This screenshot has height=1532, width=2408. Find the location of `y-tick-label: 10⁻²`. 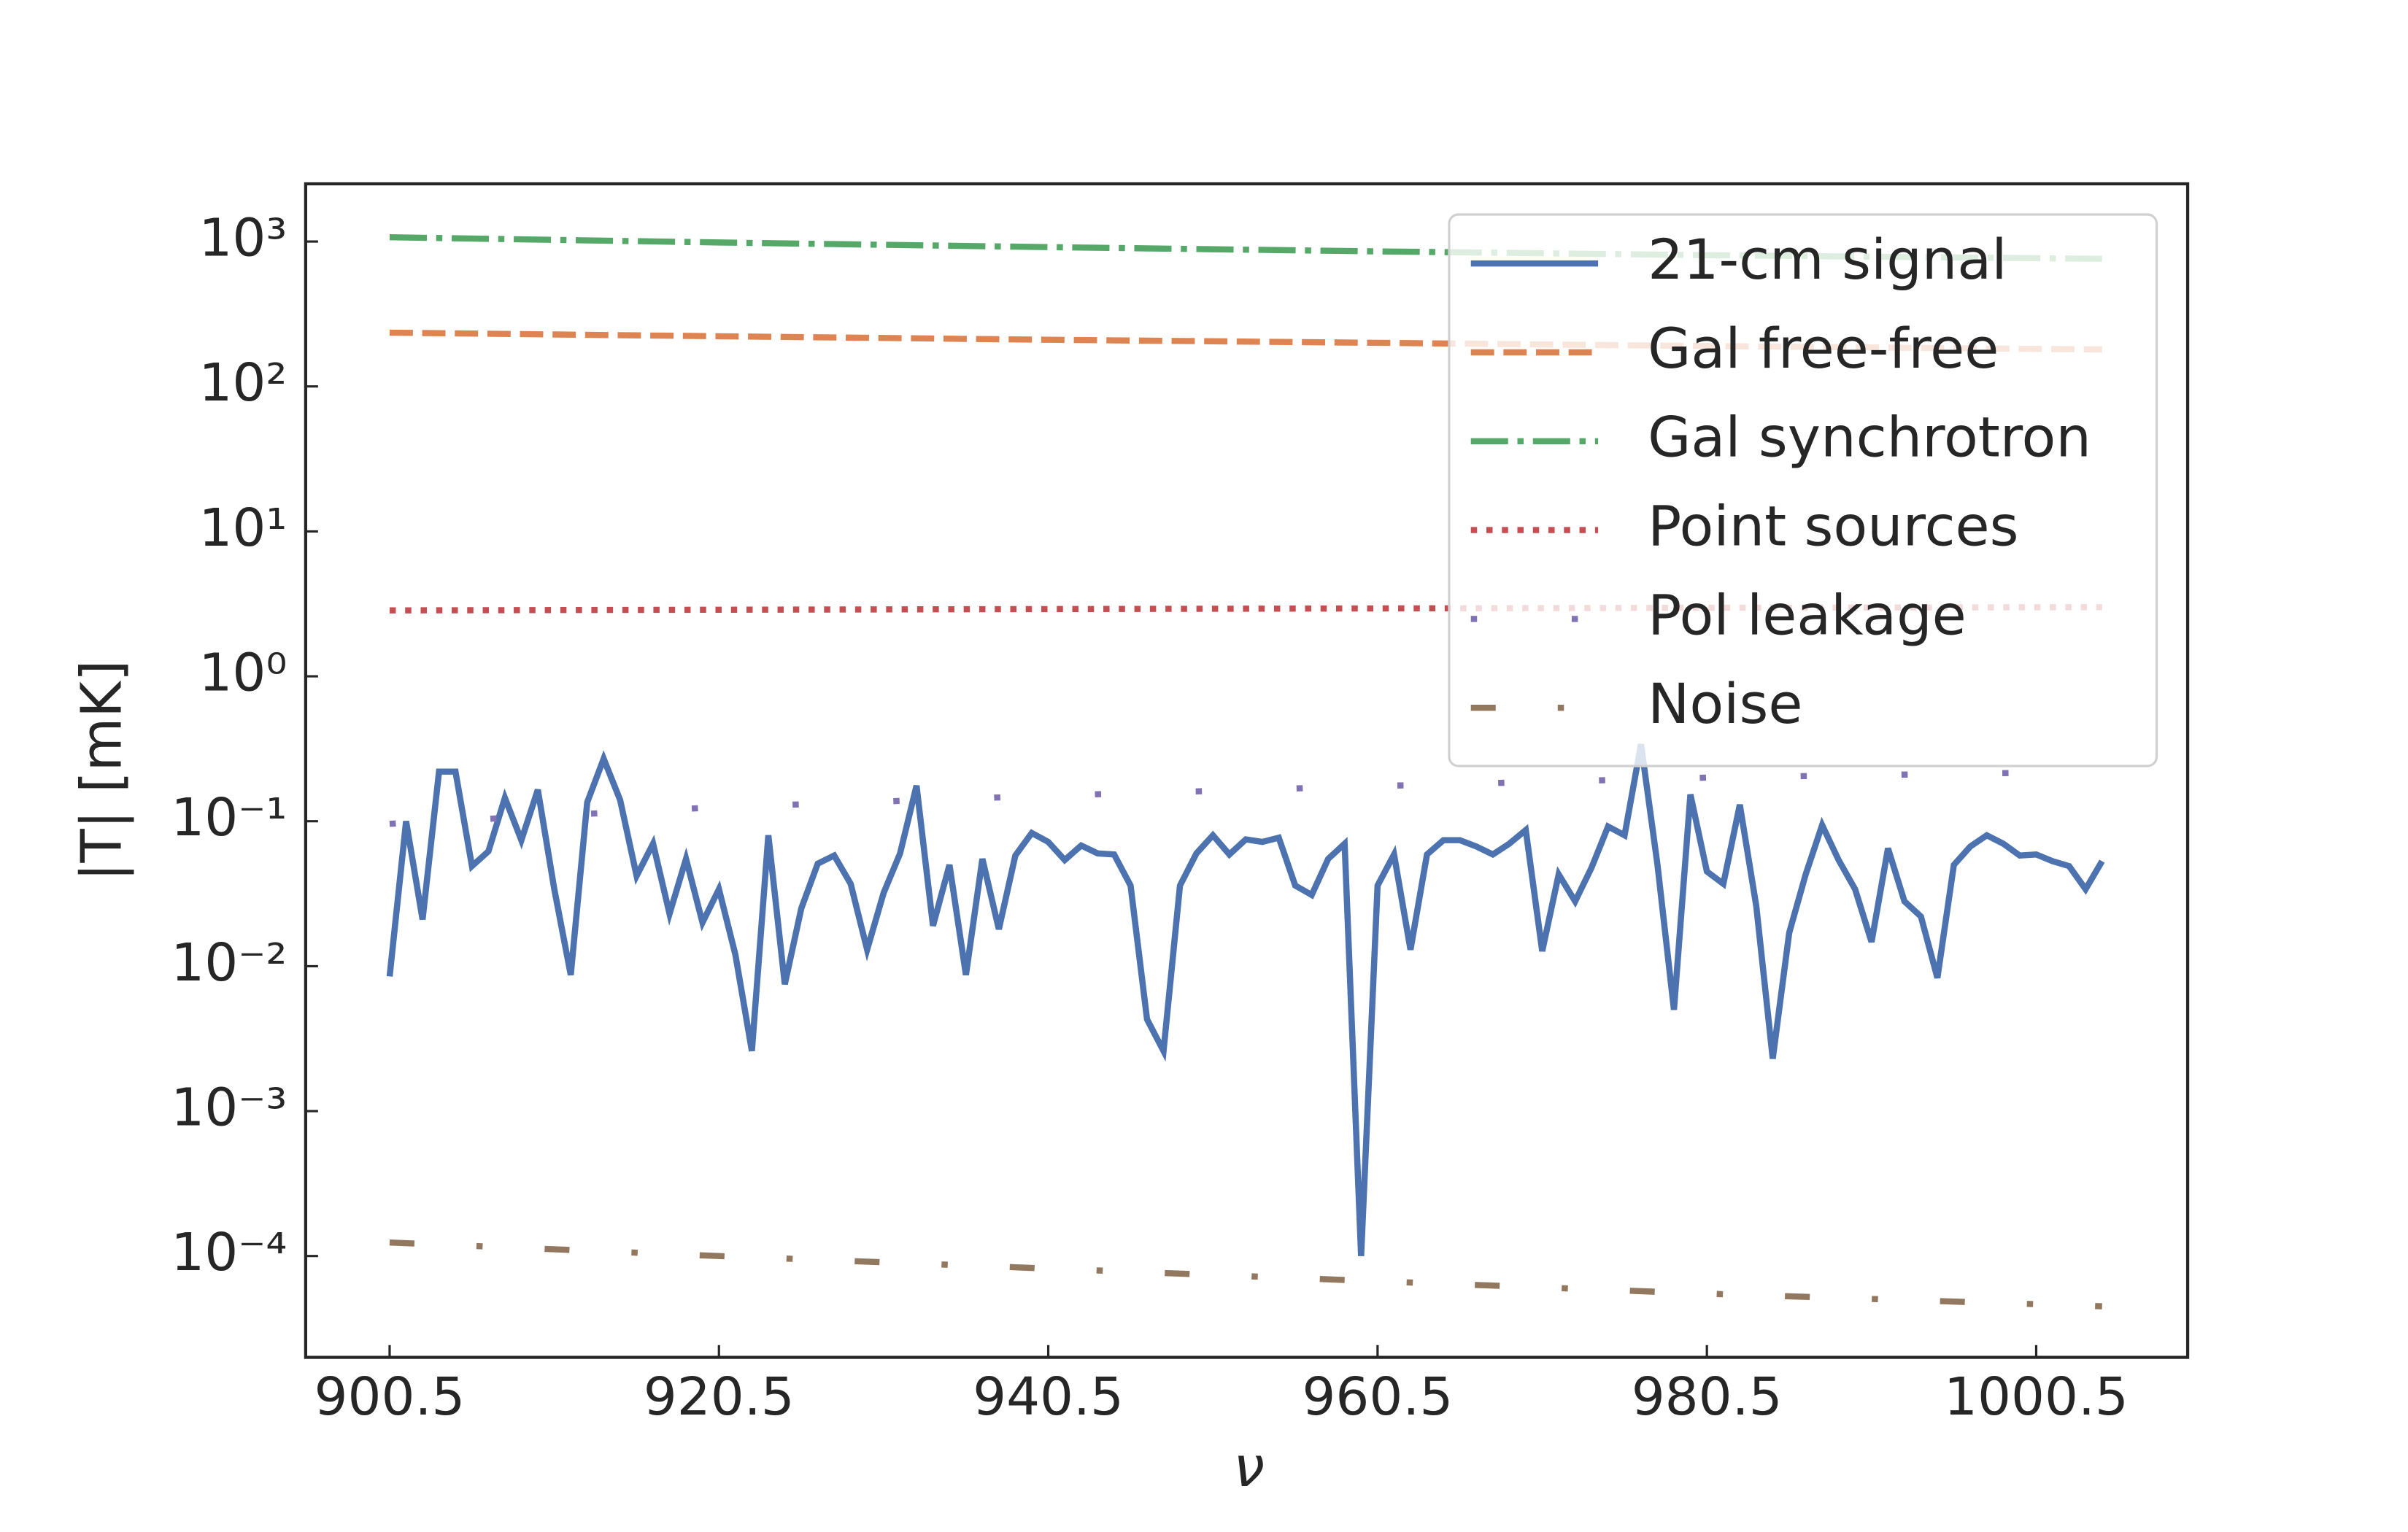

y-tick-label: 10⁻² is located at coordinates (229, 962).